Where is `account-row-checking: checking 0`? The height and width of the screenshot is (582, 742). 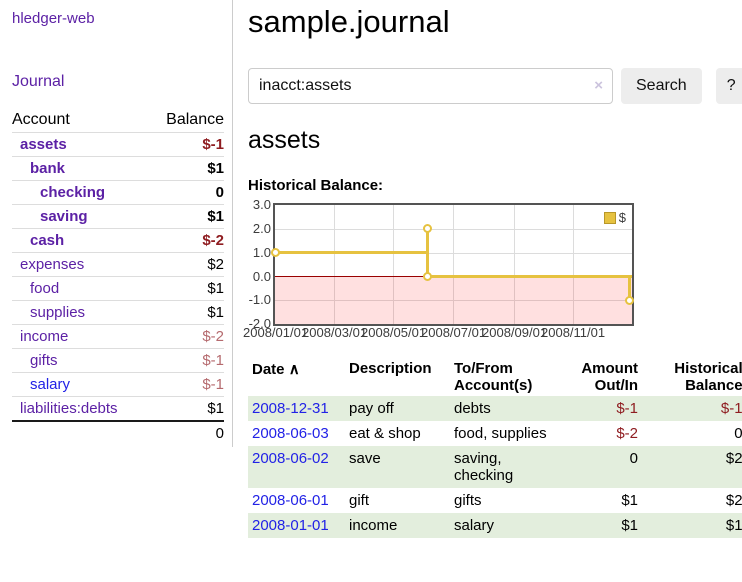 account-row-checking: checking 0 is located at coordinates (118, 193).